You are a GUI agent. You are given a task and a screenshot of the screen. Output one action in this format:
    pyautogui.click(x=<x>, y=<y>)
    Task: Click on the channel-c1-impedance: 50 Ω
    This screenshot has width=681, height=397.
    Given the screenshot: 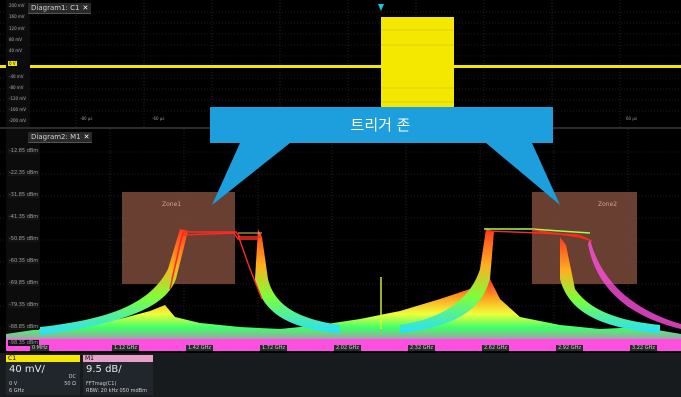 What is the action you would take?
    pyautogui.click(x=70, y=384)
    